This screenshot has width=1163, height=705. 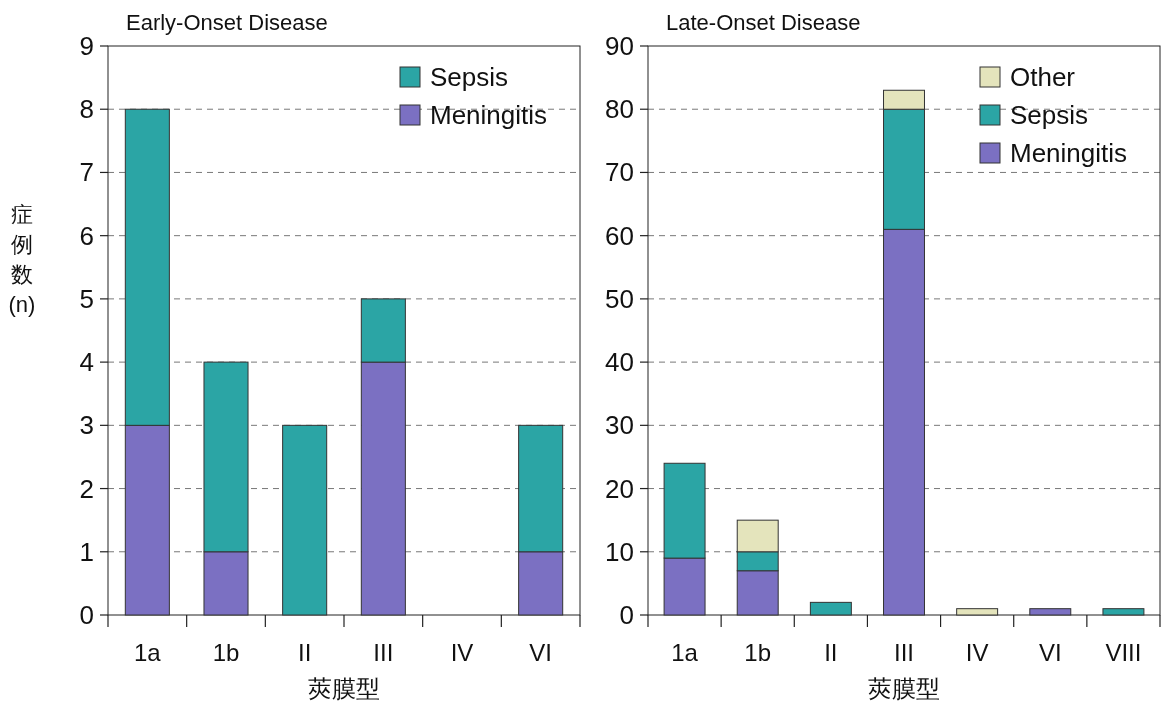 I want to click on y-tick-label: 10, so click(x=619, y=551).